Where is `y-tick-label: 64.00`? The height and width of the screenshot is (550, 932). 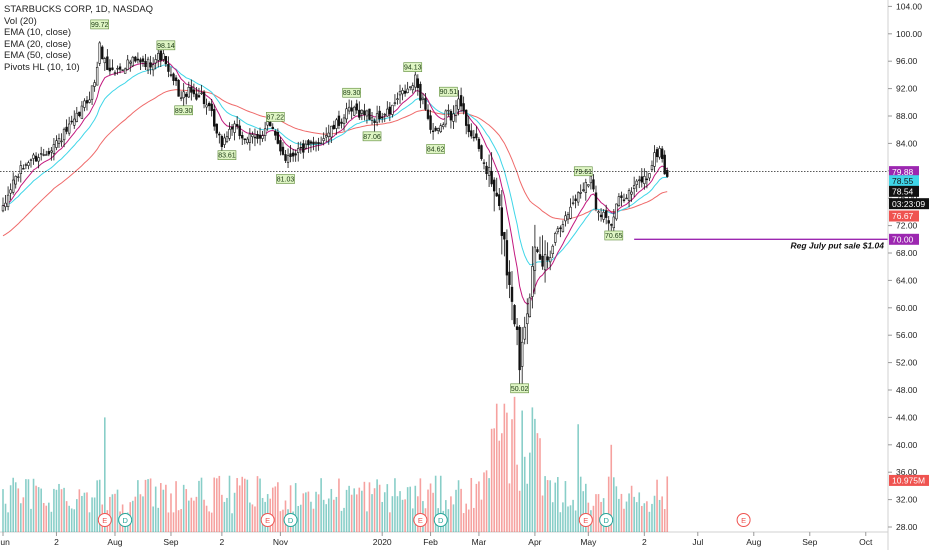 y-tick-label: 64.00 is located at coordinates (907, 280).